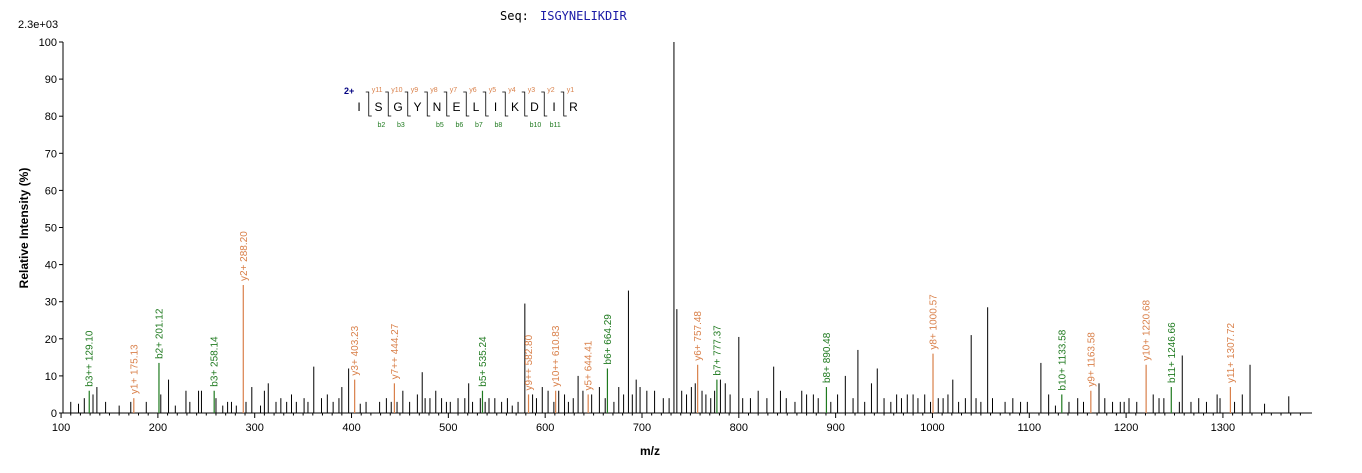 The image size is (1362, 473). Describe the element at coordinates (571, 90) in the screenshot. I see `y-ion-marker: y1` at that location.